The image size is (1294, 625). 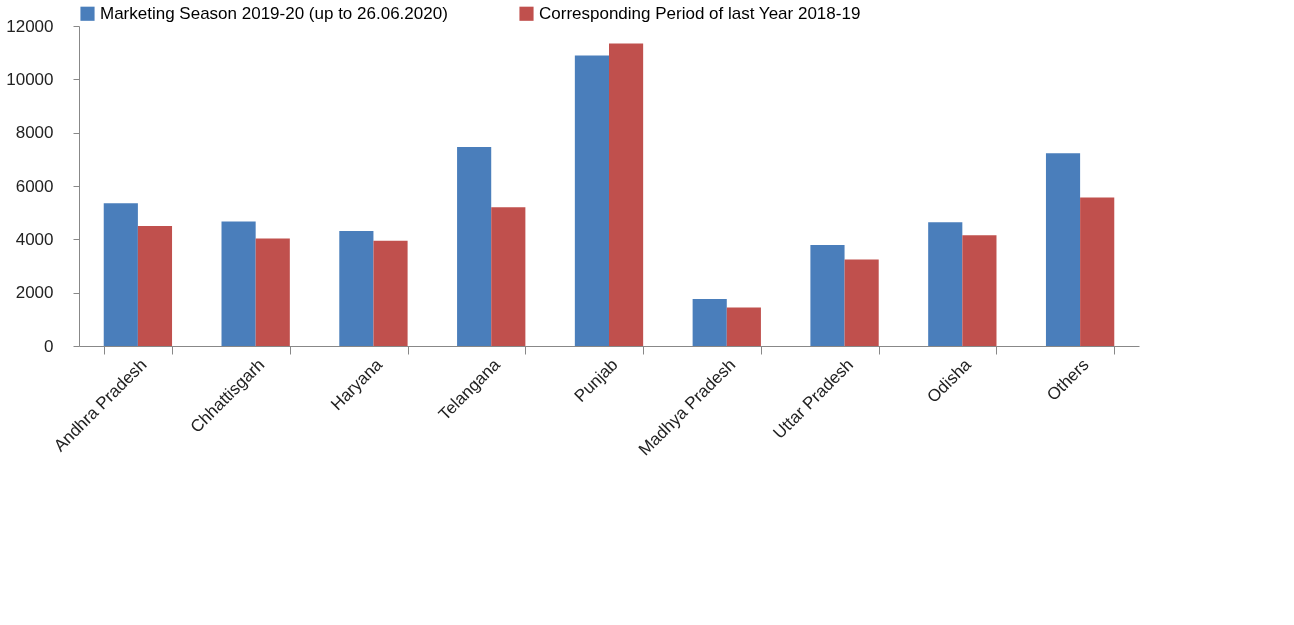 I want to click on legend-label: Corresponding Period of last Year 2018-19, so click(x=700, y=13).